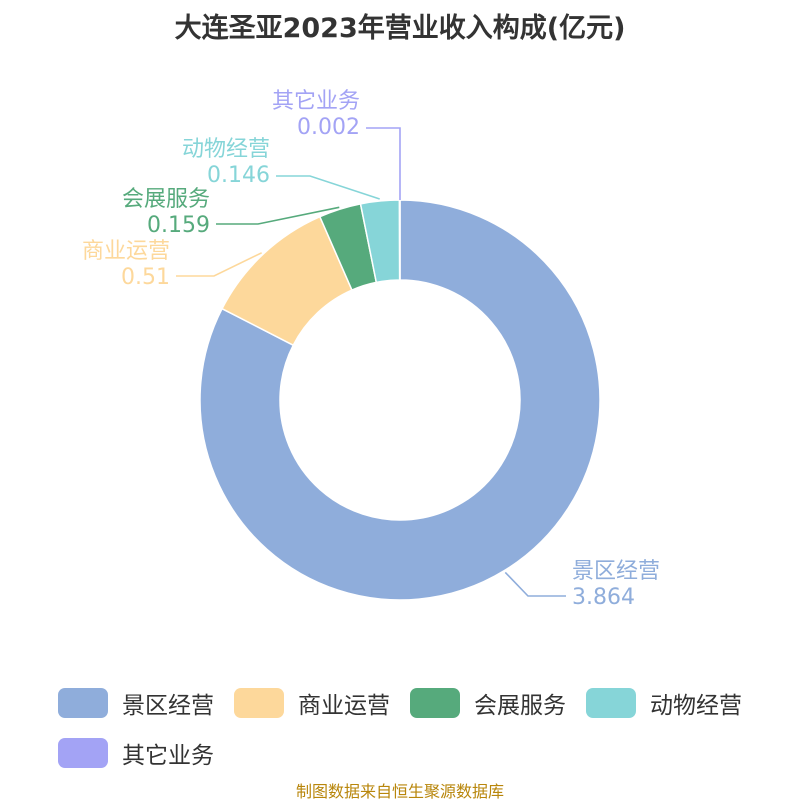 The width and height of the screenshot is (800, 802). Describe the element at coordinates (226, 149) in the screenshot. I see `label-name-dongwu: 动物经营` at that location.